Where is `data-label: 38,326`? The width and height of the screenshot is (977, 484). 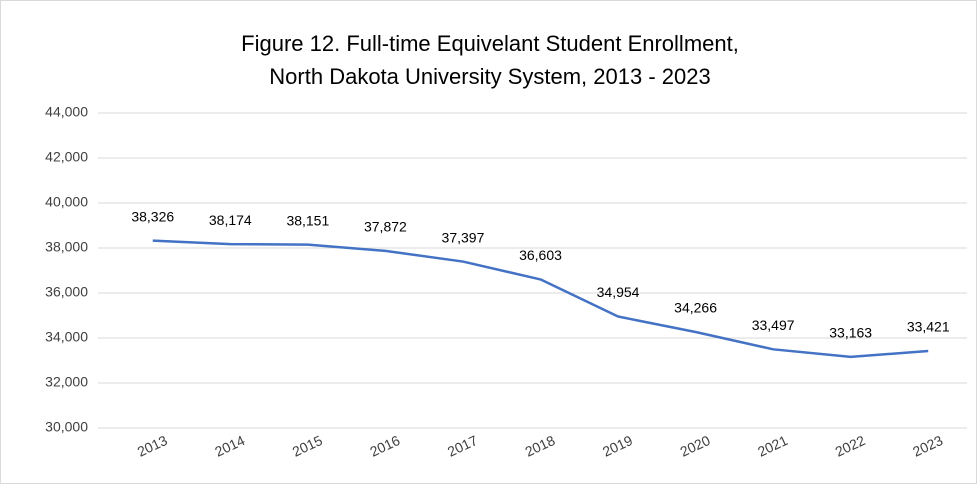
data-label: 38,326 is located at coordinates (152, 216).